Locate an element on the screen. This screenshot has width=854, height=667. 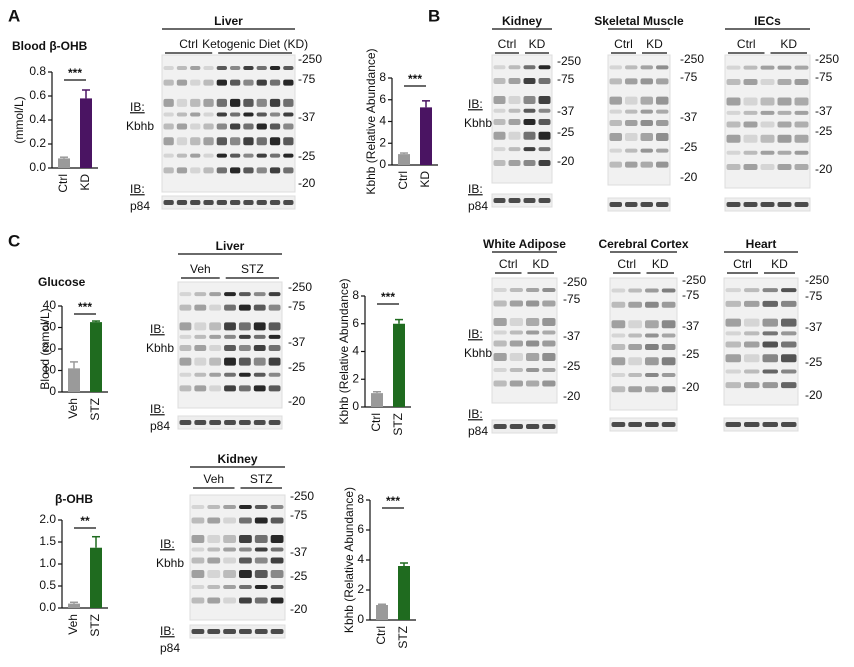
mw-marker: -75 is located at coordinates (572, 299).